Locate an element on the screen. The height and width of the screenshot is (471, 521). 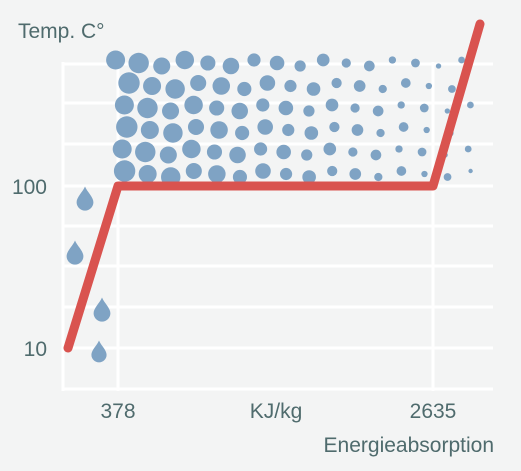
y-tick-label: 10 is located at coordinates (35, 349).